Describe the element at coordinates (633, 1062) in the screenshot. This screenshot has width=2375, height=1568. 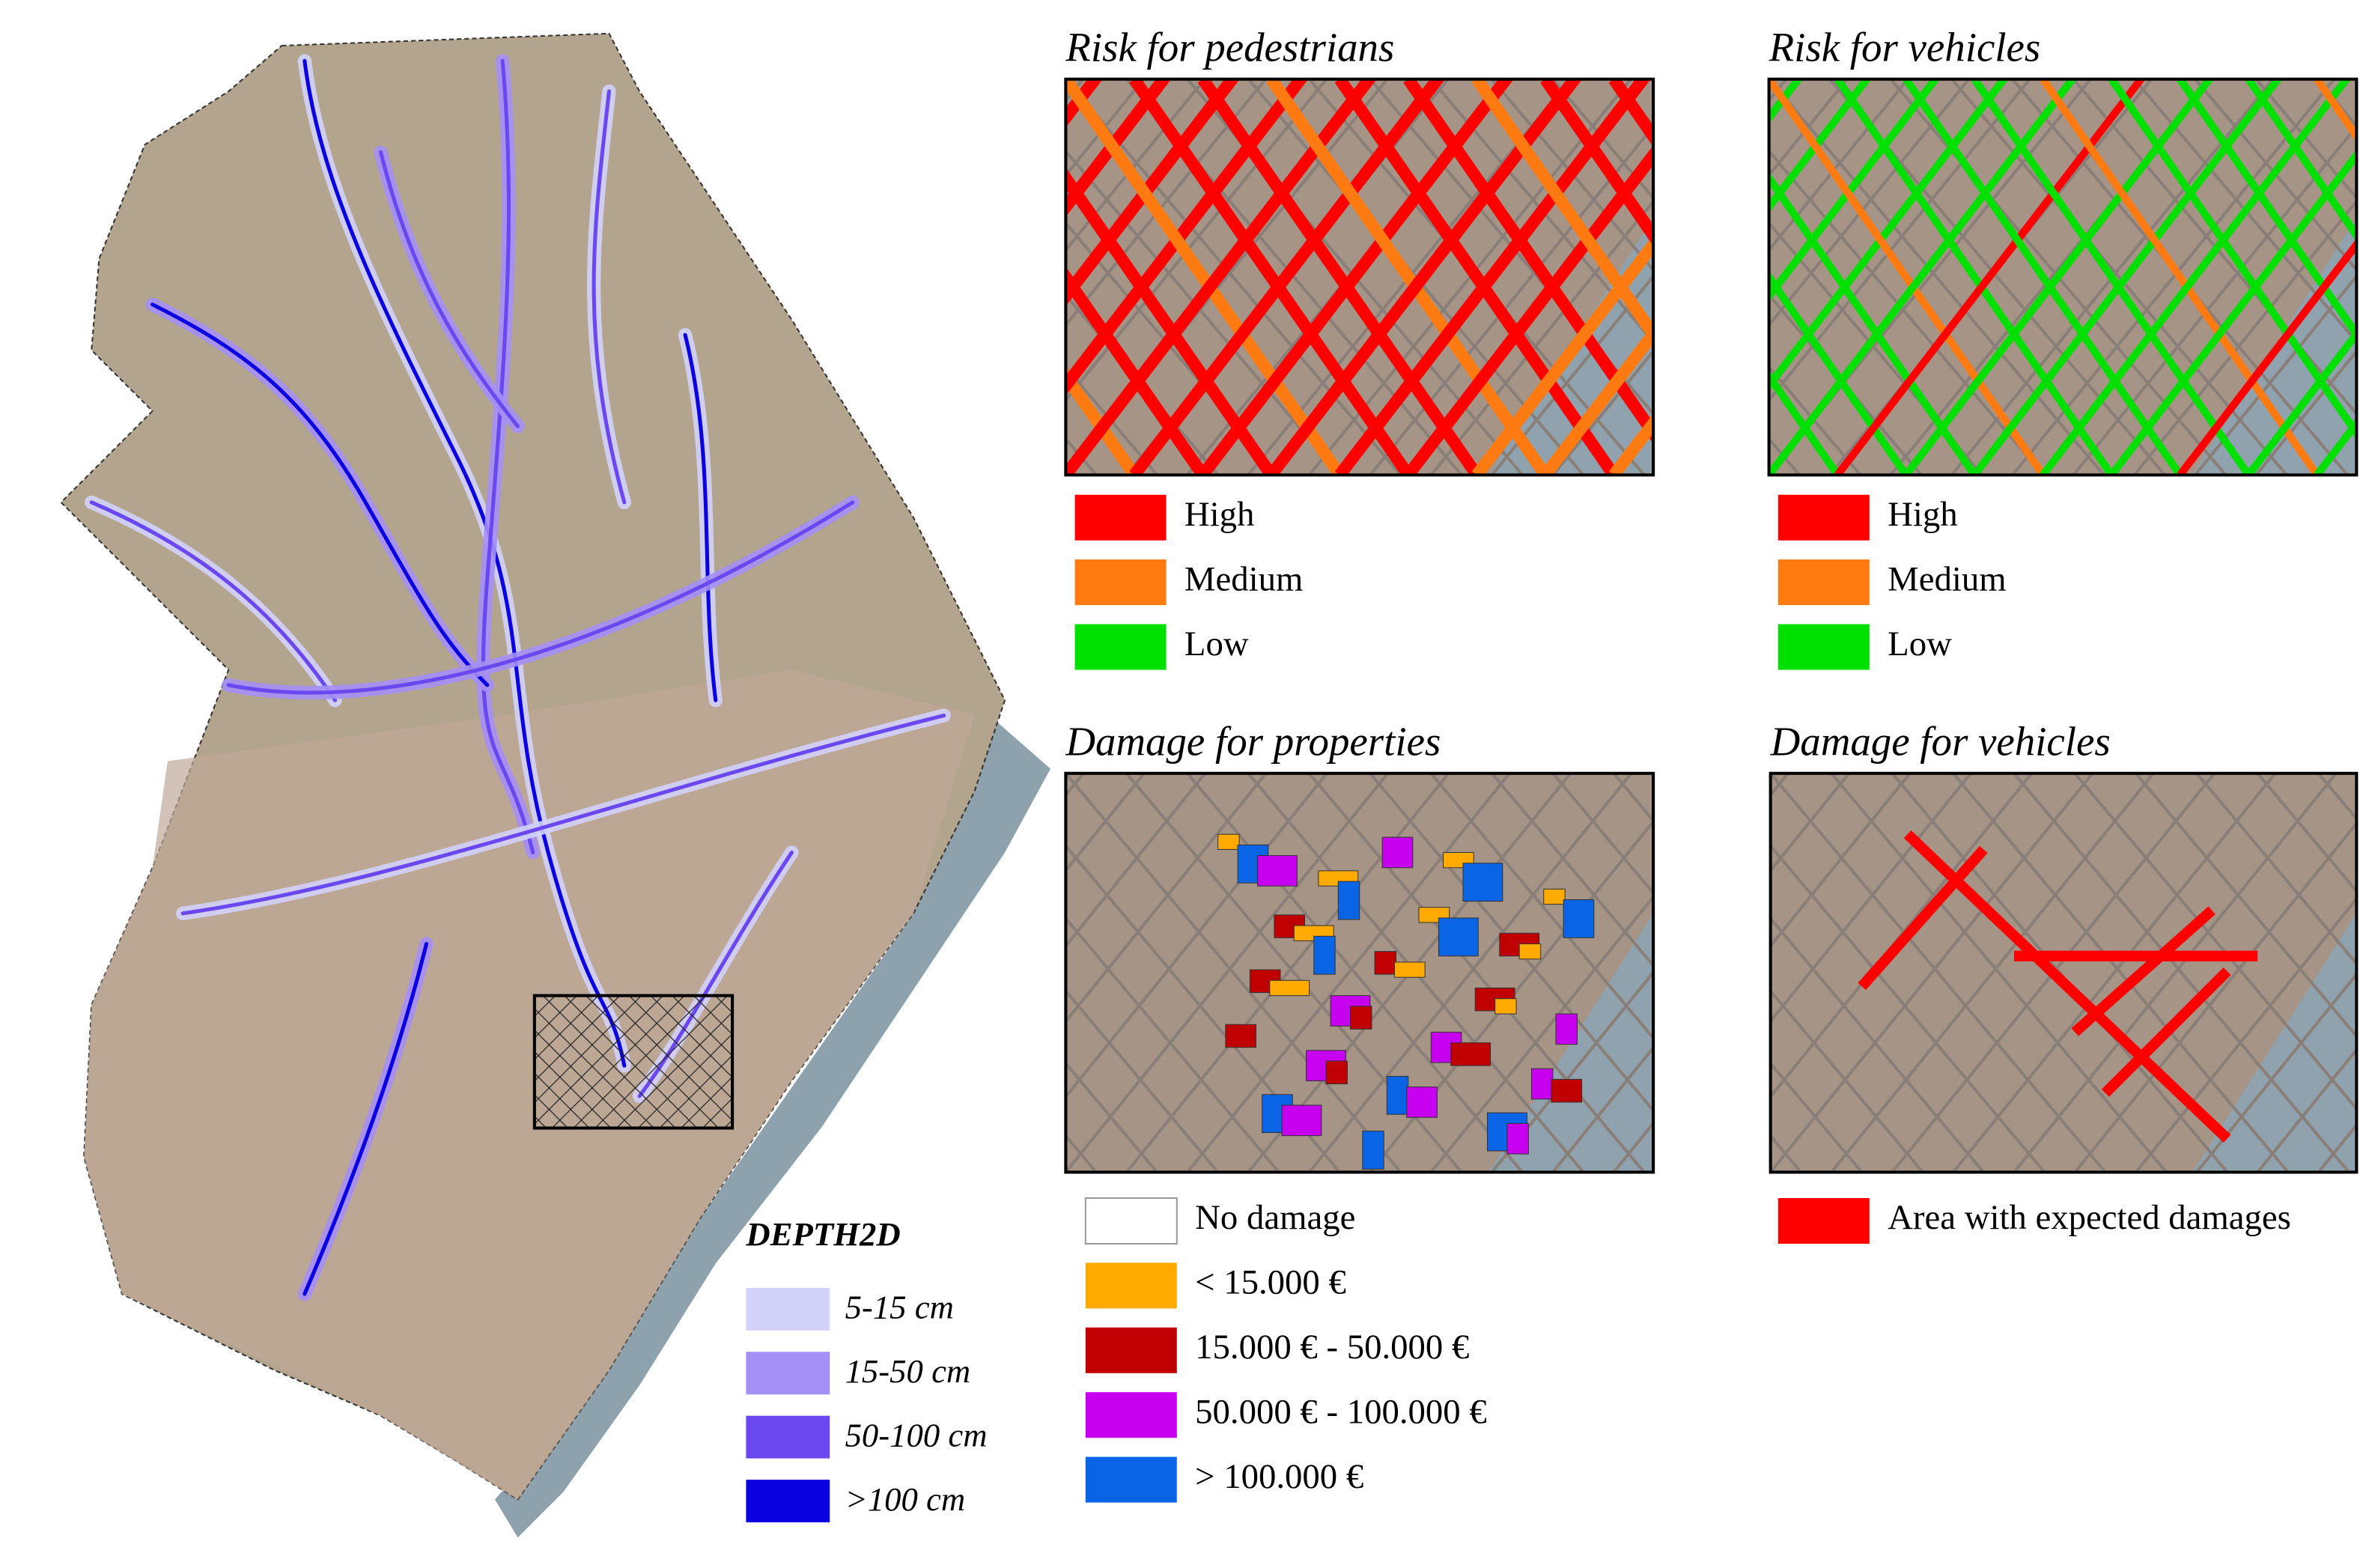
I see `zoom-area` at that location.